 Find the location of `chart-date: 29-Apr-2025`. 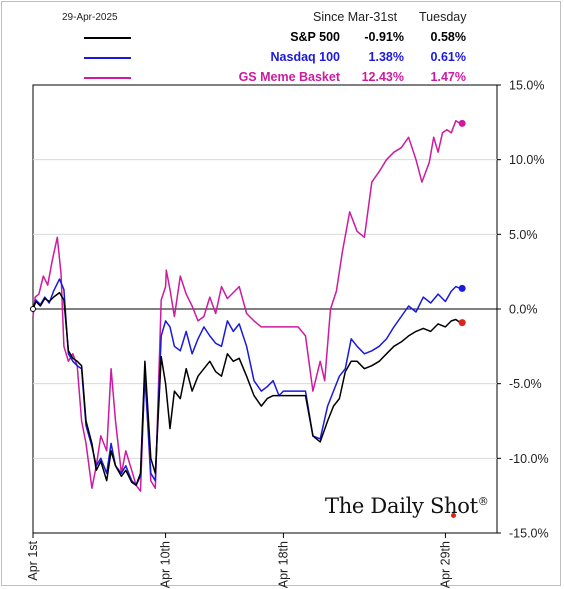

chart-date: 29-Apr-2025 is located at coordinates (90, 17).